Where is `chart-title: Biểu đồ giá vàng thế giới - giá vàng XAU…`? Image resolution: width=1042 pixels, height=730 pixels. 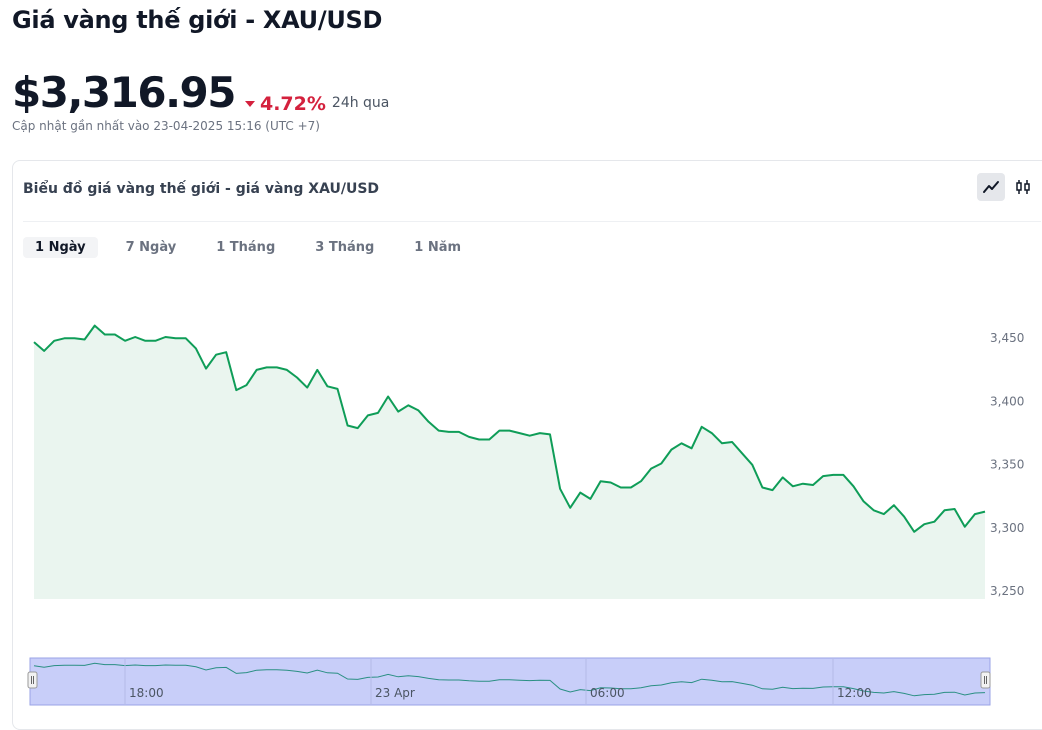 chart-title: Biểu đồ giá vàng thế giới - giá vàng XAU… is located at coordinates (201, 189).